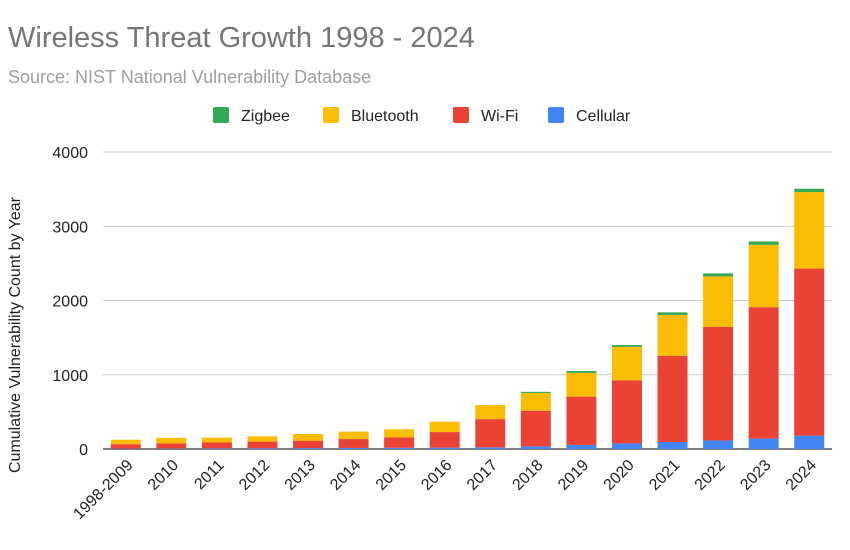 Image resolution: width=850 pixels, height=550 pixels. What do you see at coordinates (672, 335) in the screenshot?
I see `bar-bluetooth-2021` at bounding box center [672, 335].